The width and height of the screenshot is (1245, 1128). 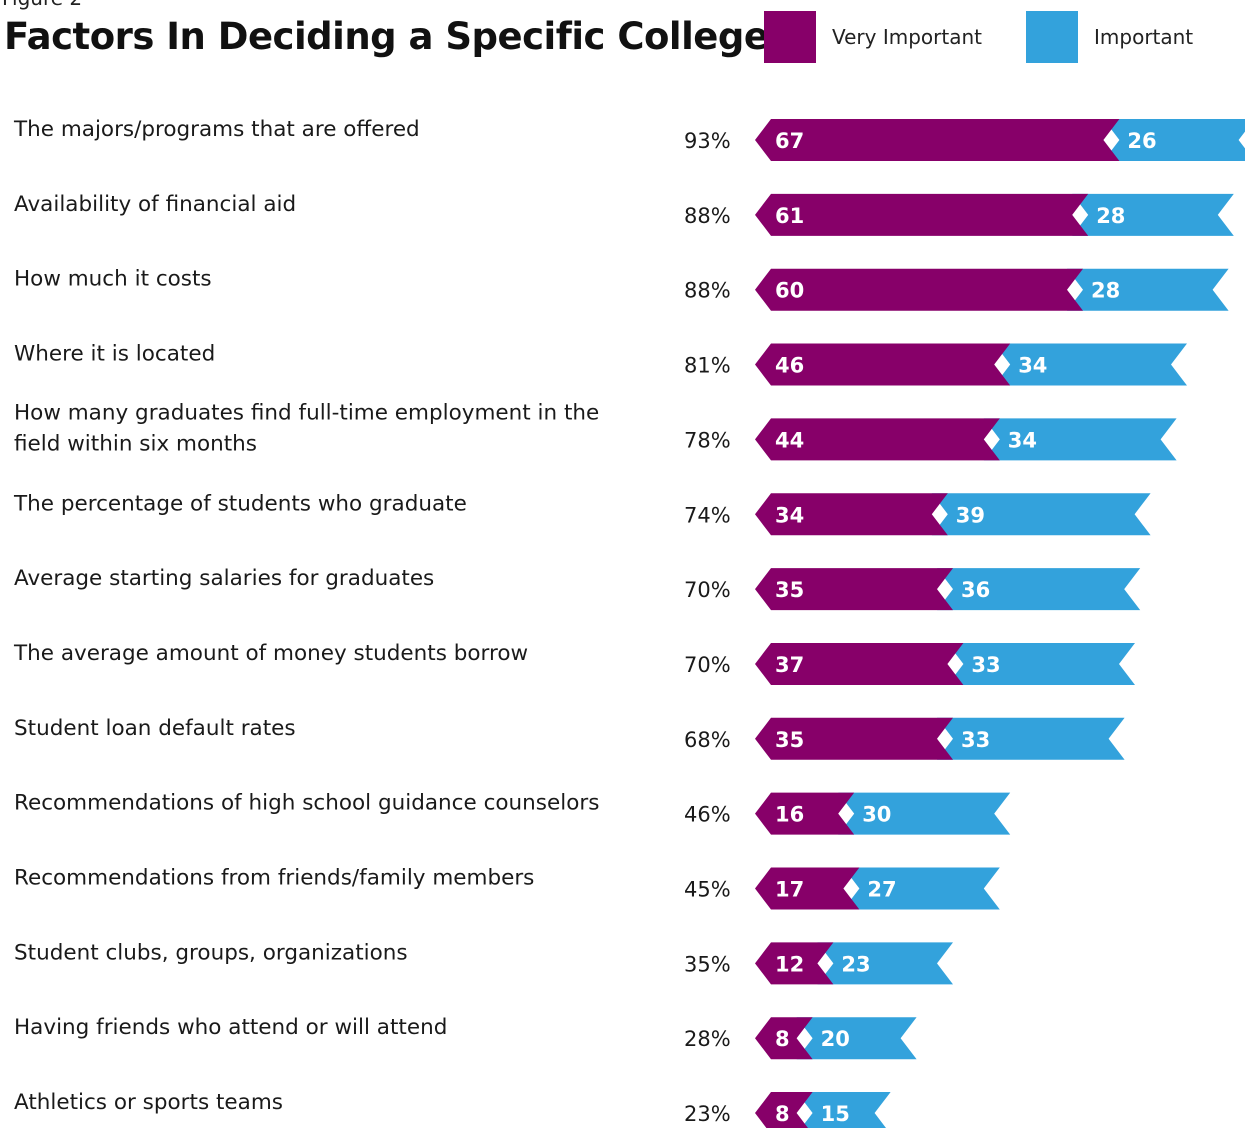 What do you see at coordinates (155, 728) in the screenshot?
I see `category-label: Student loan default rates` at bounding box center [155, 728].